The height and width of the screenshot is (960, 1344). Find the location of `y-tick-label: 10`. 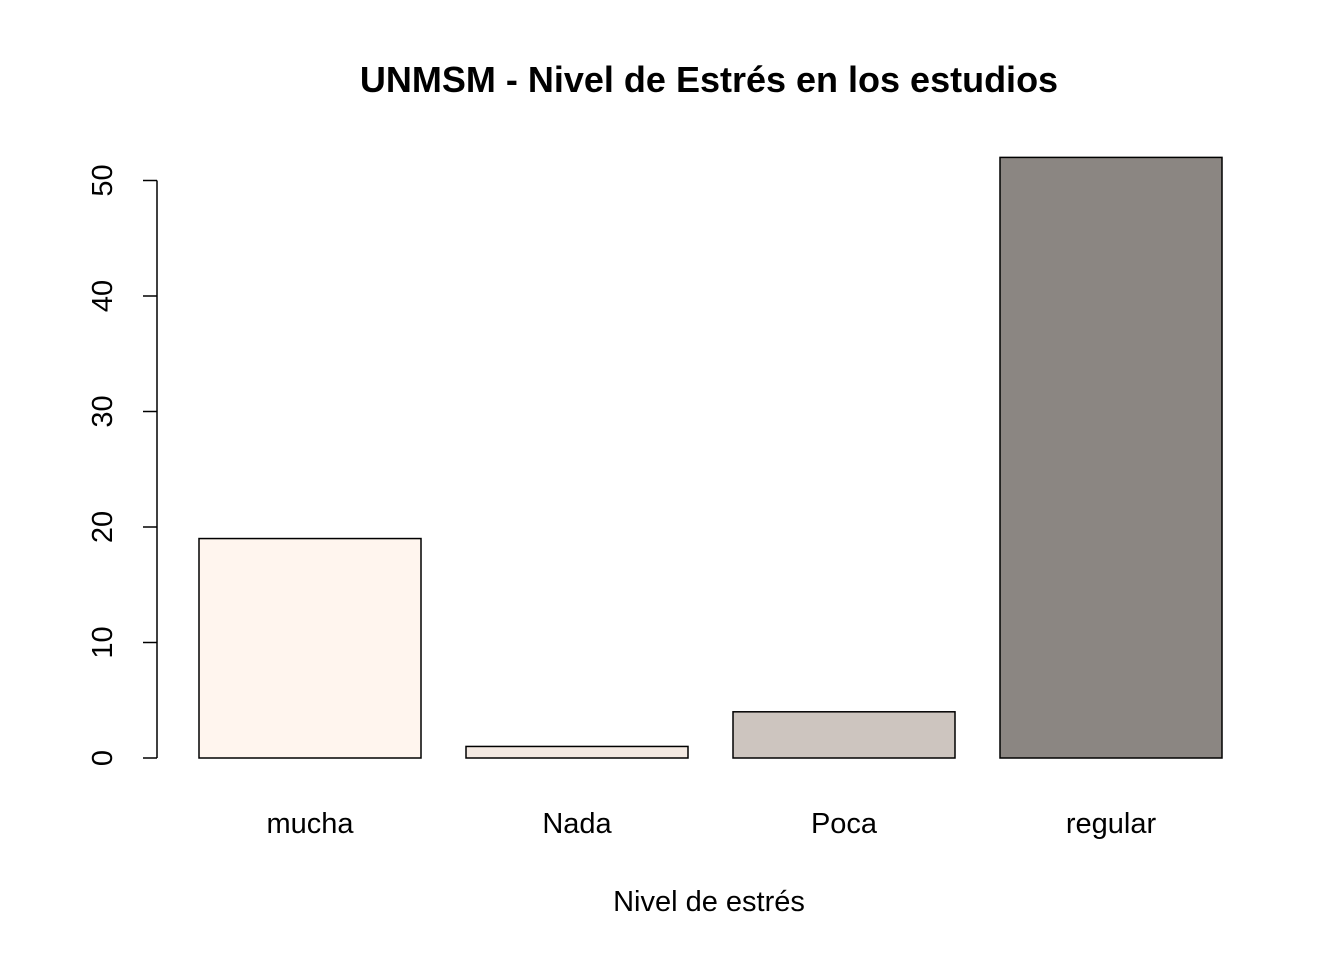

y-tick-label: 10 is located at coordinates (103, 642).